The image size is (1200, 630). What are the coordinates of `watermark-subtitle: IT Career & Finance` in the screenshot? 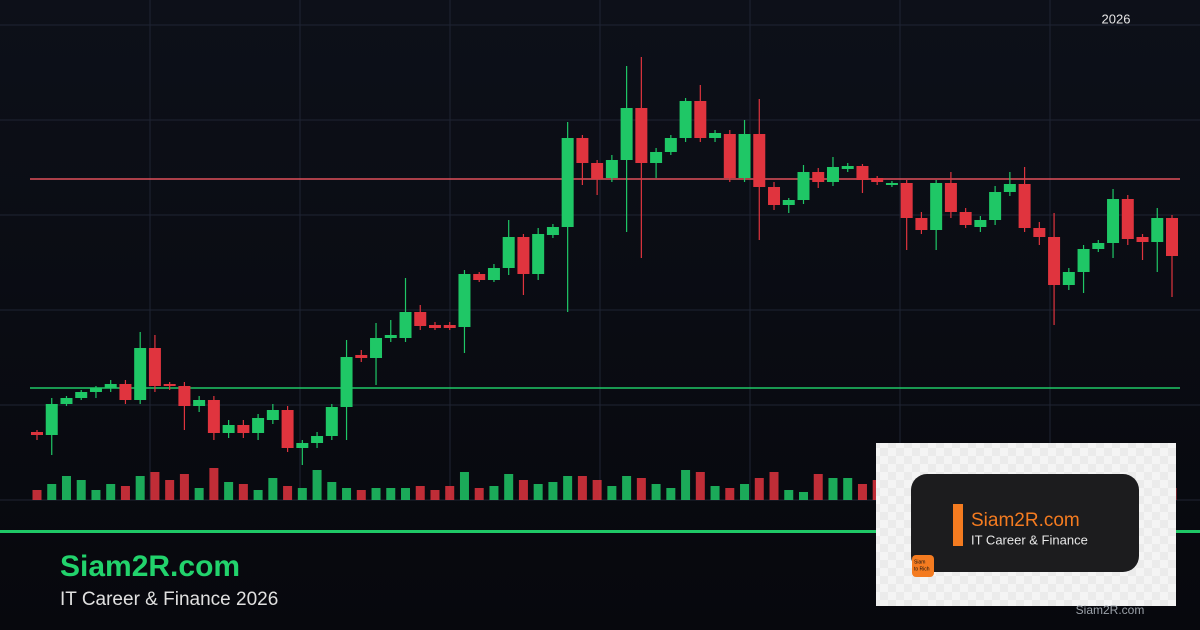 It's located at (1029, 539).